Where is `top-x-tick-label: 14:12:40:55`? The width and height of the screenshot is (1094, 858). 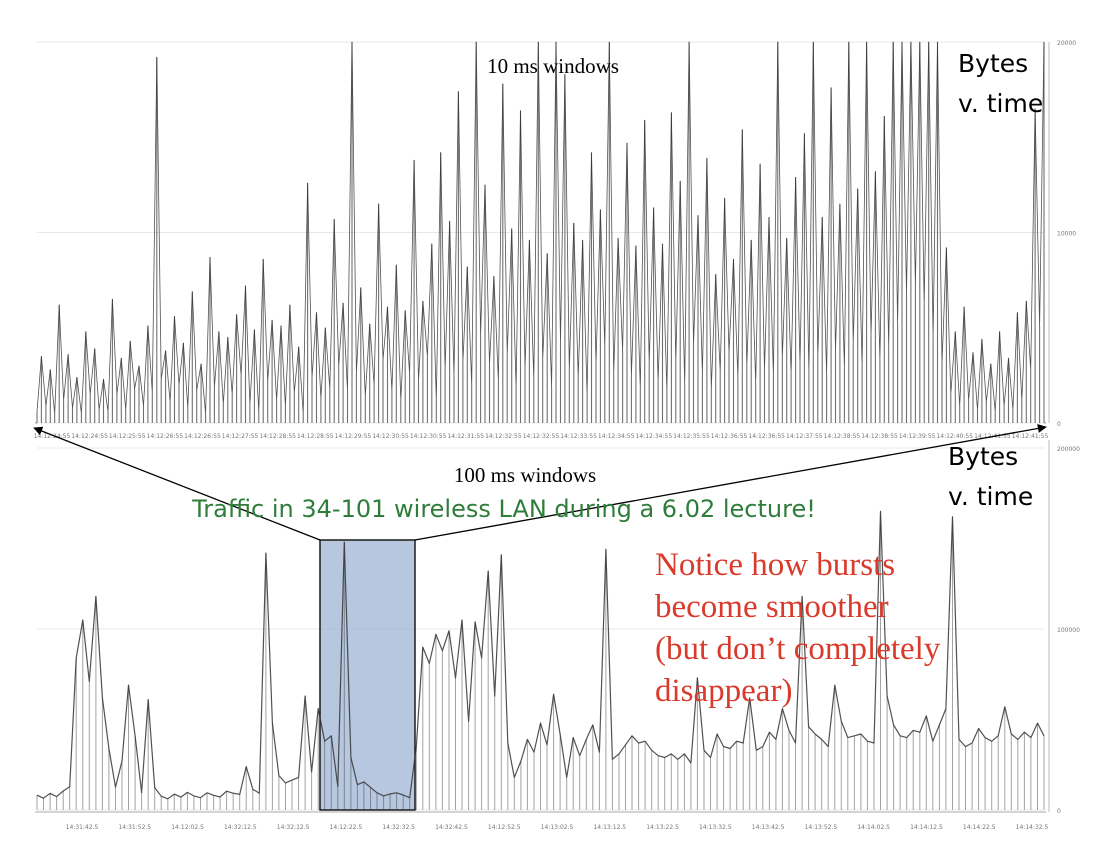 top-x-tick-label: 14:12:40:55 is located at coordinates (954, 436).